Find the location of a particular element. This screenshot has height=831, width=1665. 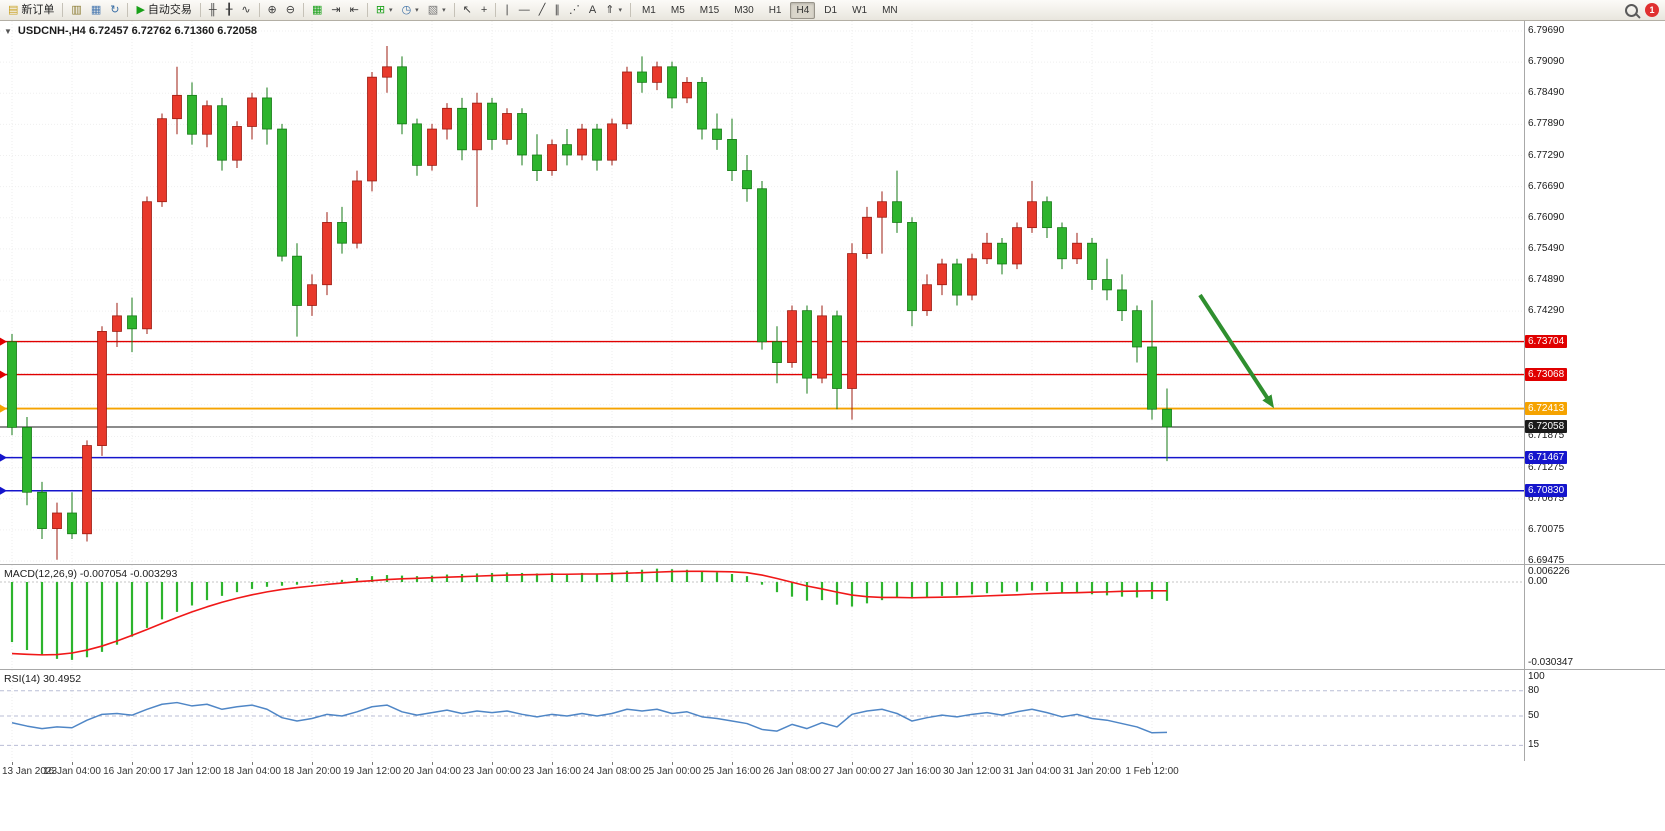

timeframe-button-h4: H4 is located at coordinates (803, 10).